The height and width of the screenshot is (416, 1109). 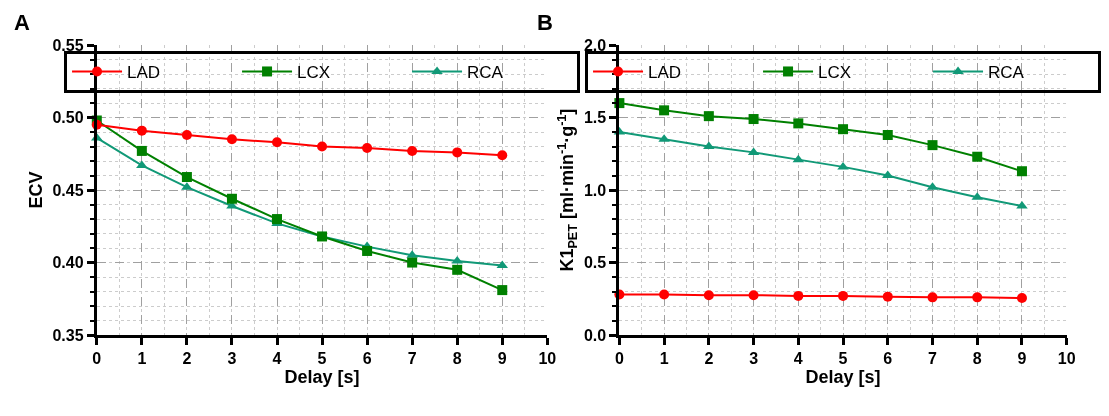 I want to click on y-tick-label: 0.40, so click(x=68, y=263).